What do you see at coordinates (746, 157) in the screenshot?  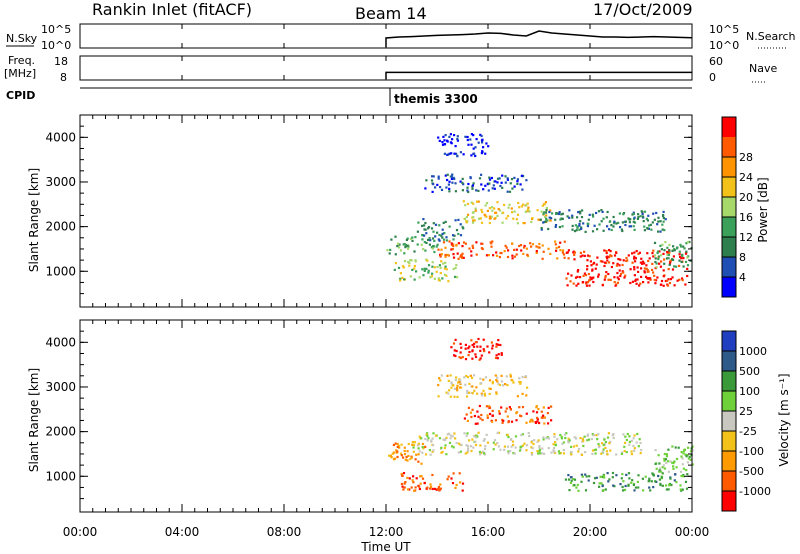 I see `colorbar-tick-label: 28` at bounding box center [746, 157].